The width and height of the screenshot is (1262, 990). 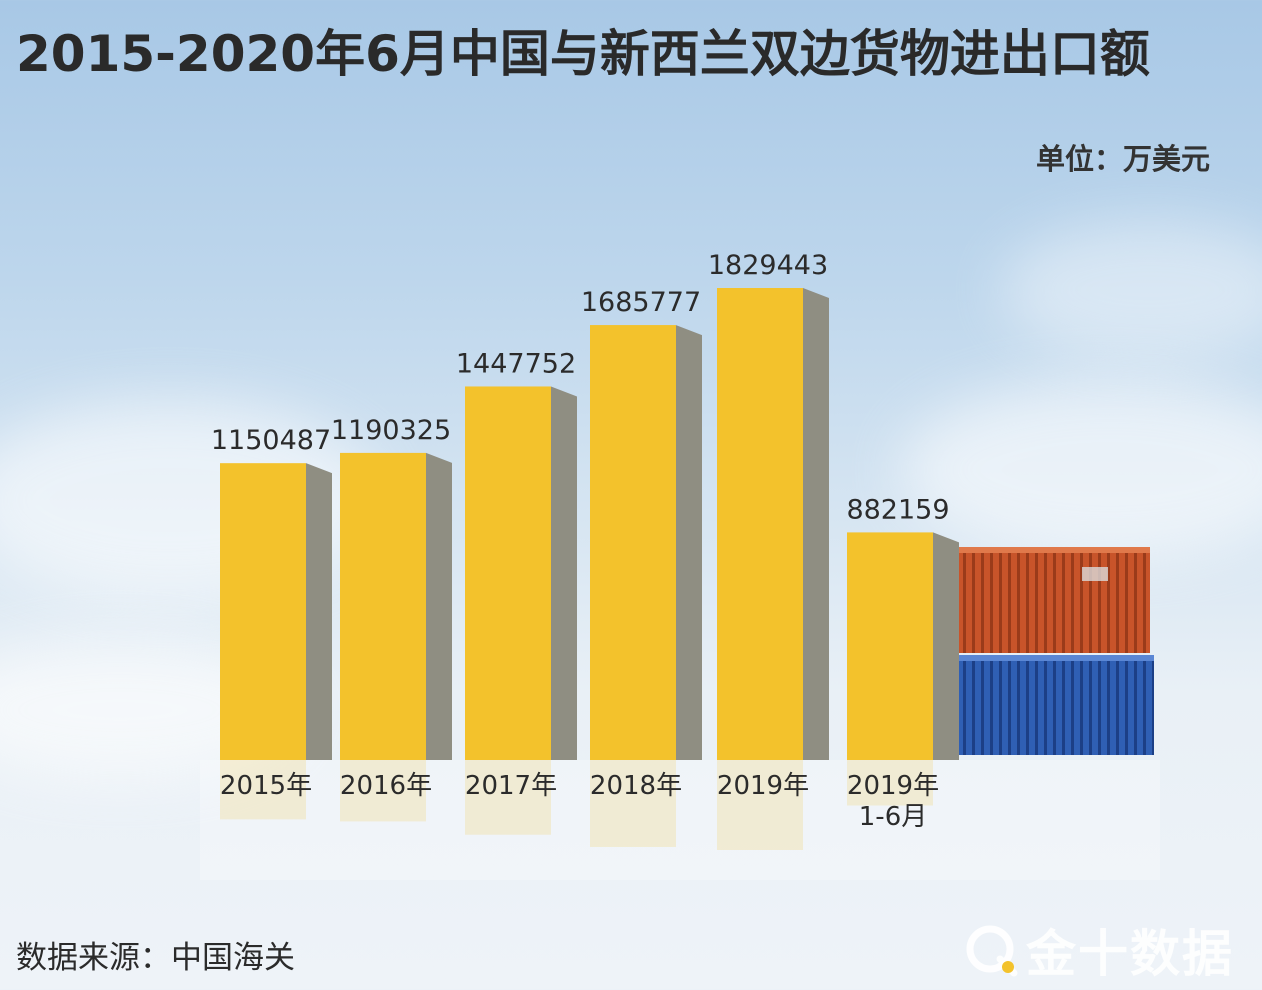 What do you see at coordinates (768, 265) in the screenshot?
I see `data-label: 1829443` at bounding box center [768, 265].